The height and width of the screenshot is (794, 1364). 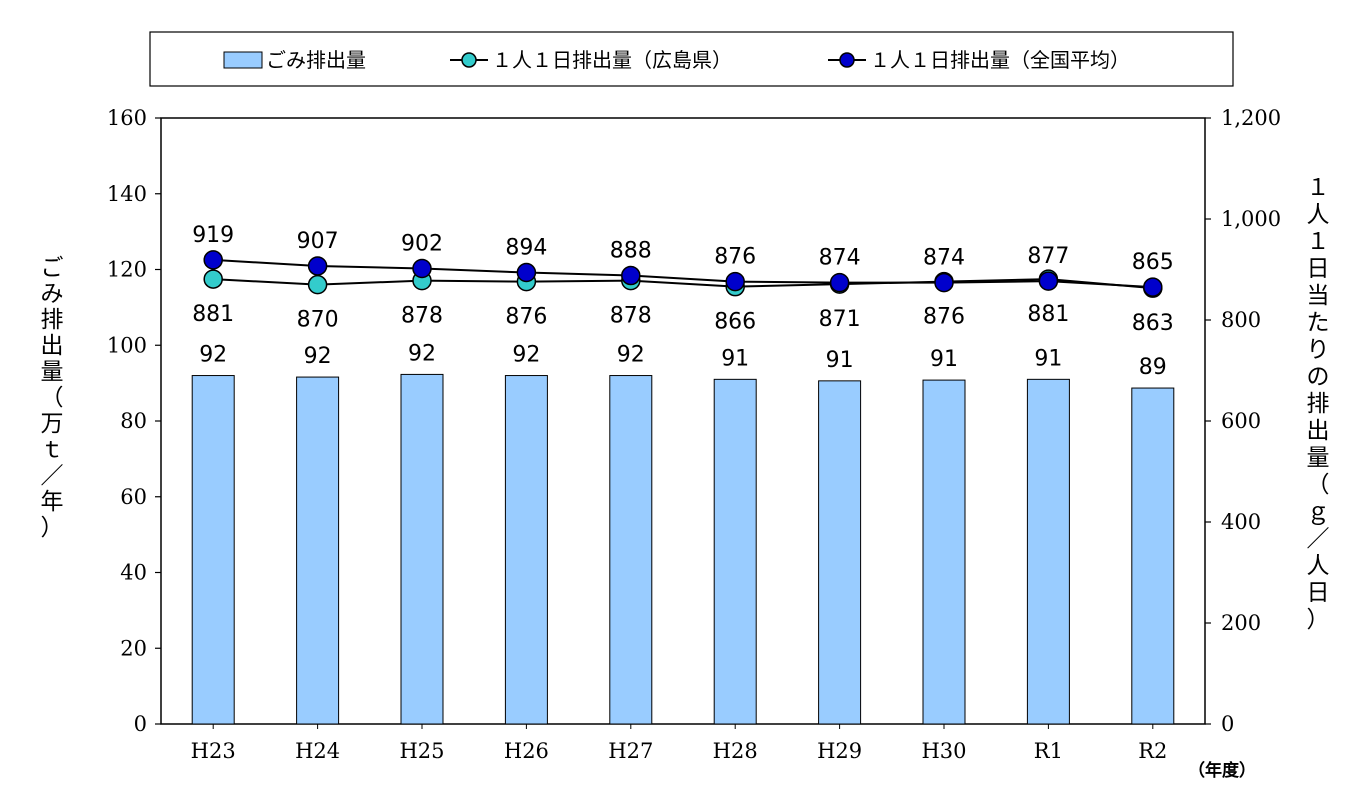 I want to click on right-tick-label: 0, so click(x=1227, y=724).